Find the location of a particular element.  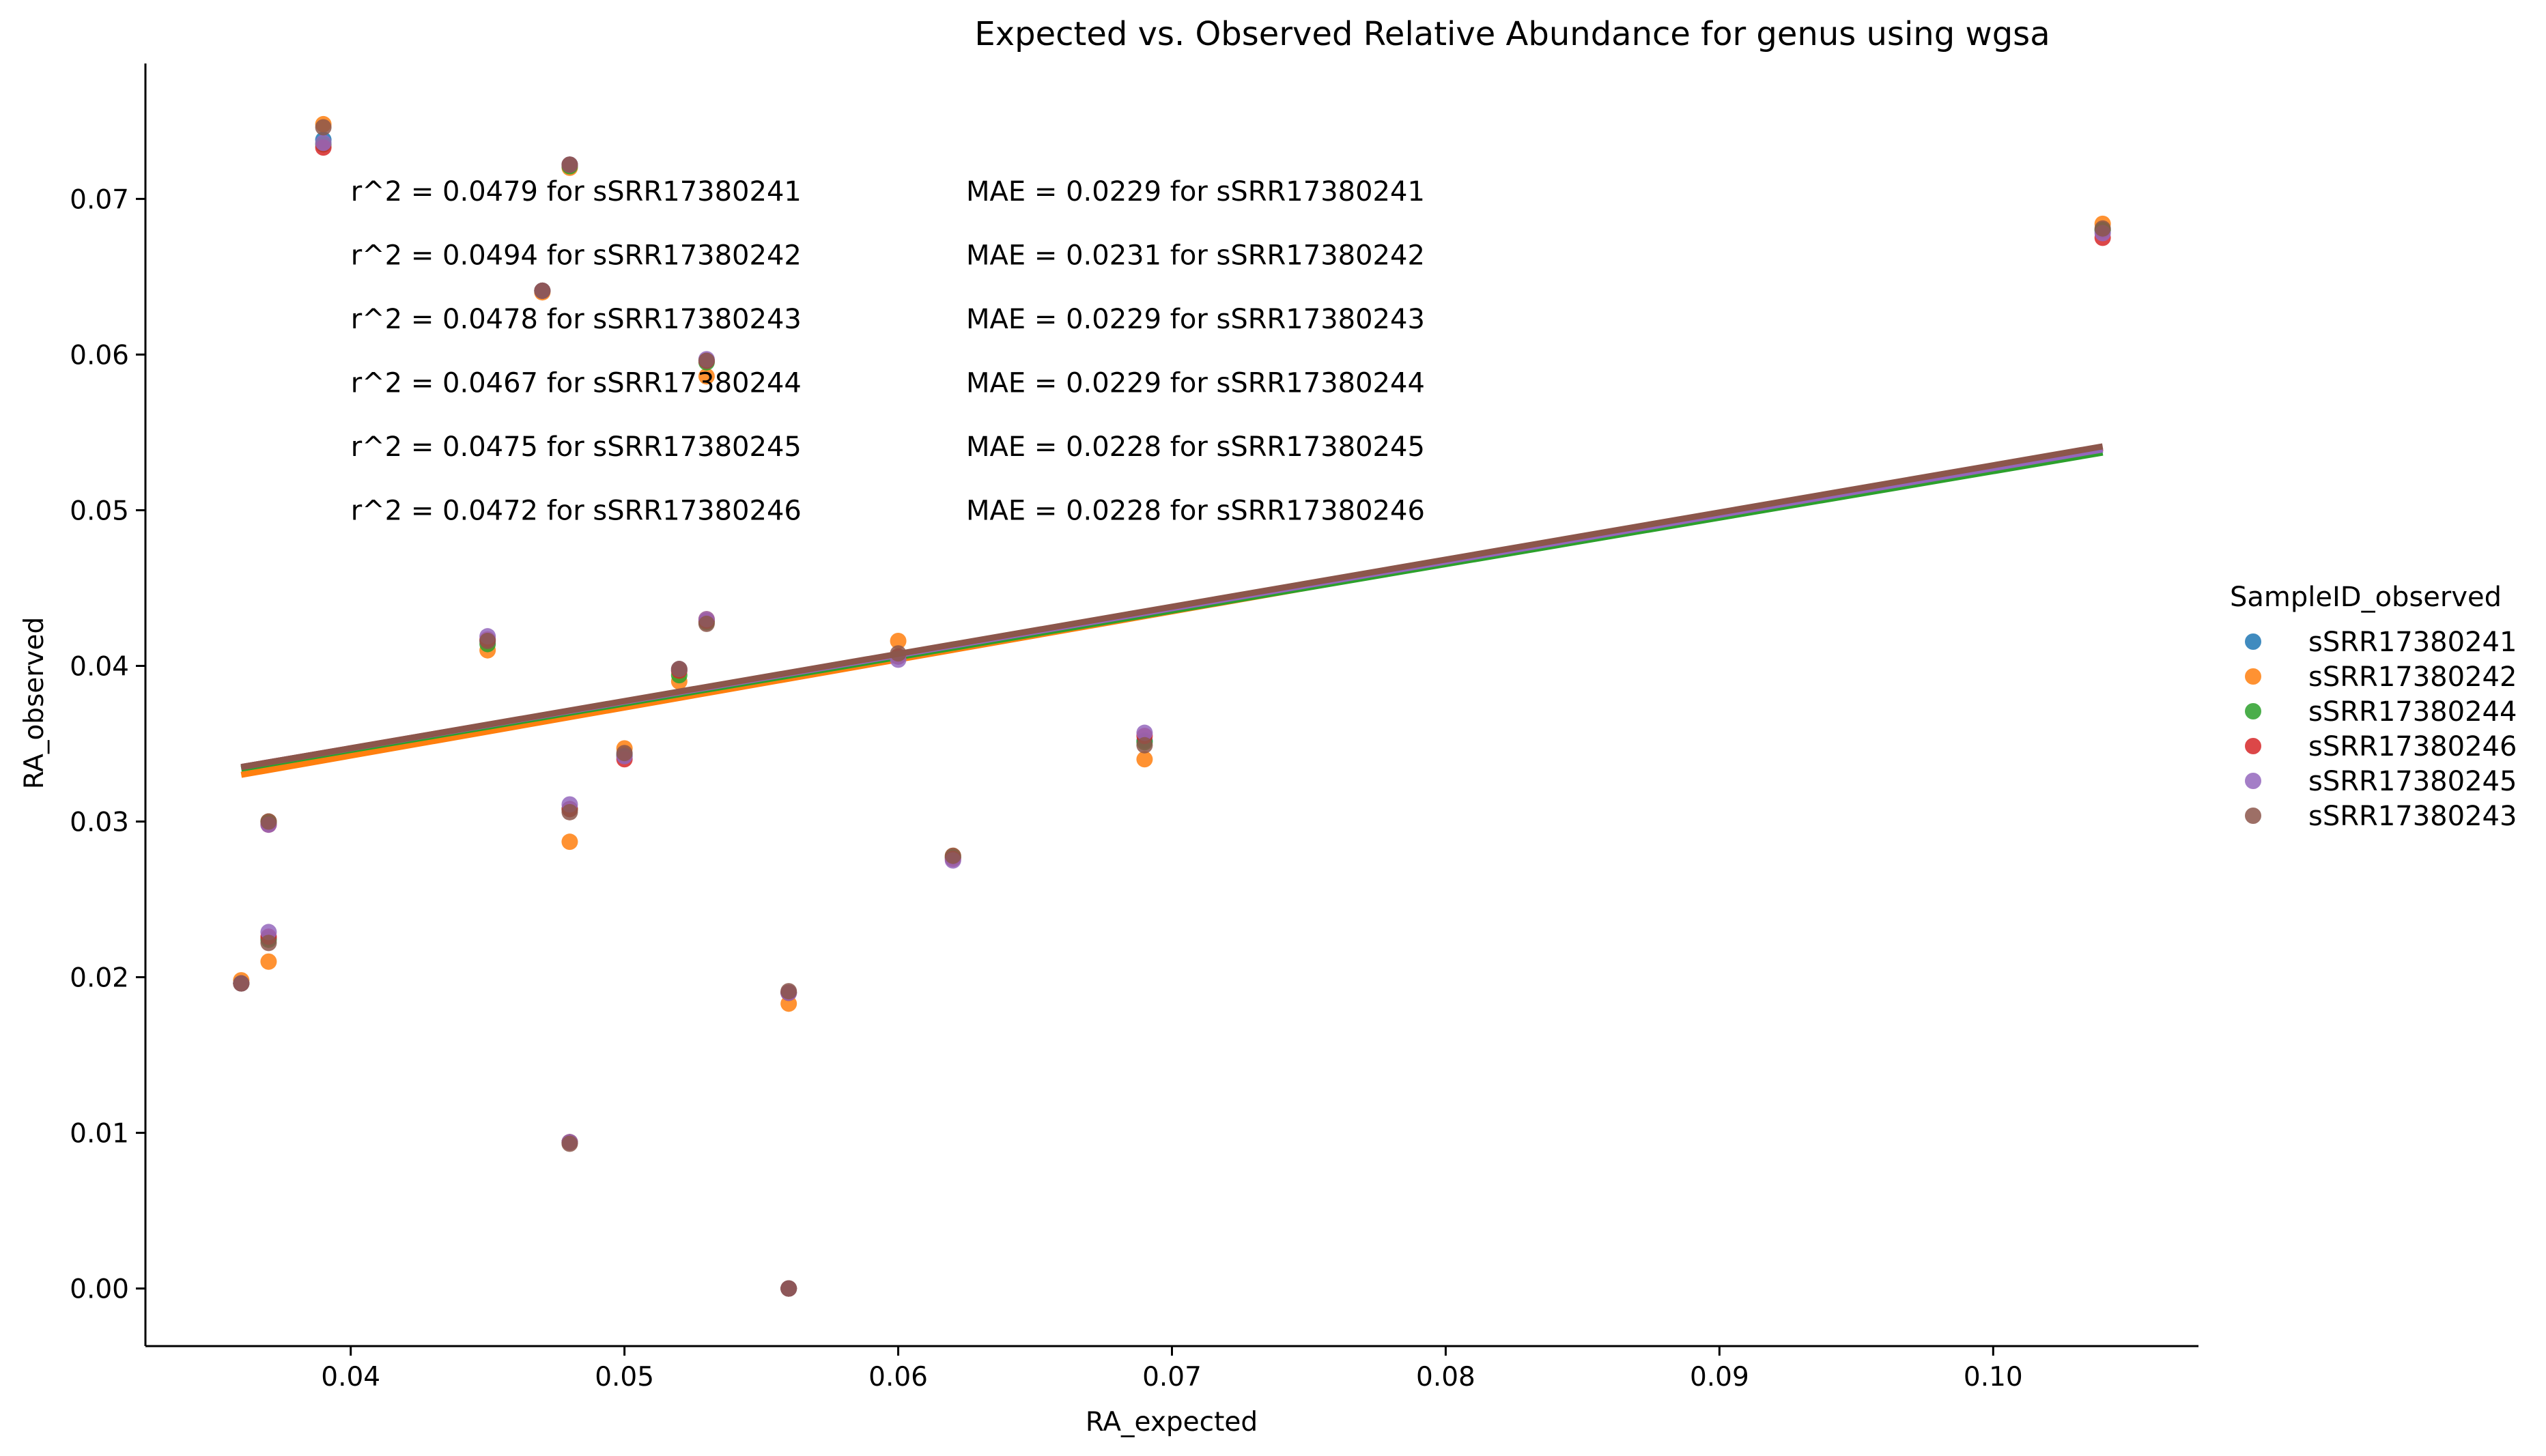

legend-item: sSRR17380246 is located at coordinates (2381, 746).